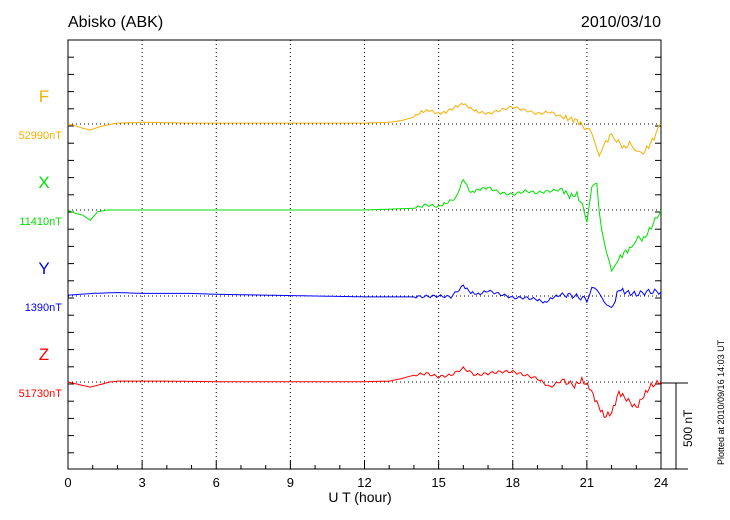  I want to click on x-tick-label: 12, so click(364, 482).